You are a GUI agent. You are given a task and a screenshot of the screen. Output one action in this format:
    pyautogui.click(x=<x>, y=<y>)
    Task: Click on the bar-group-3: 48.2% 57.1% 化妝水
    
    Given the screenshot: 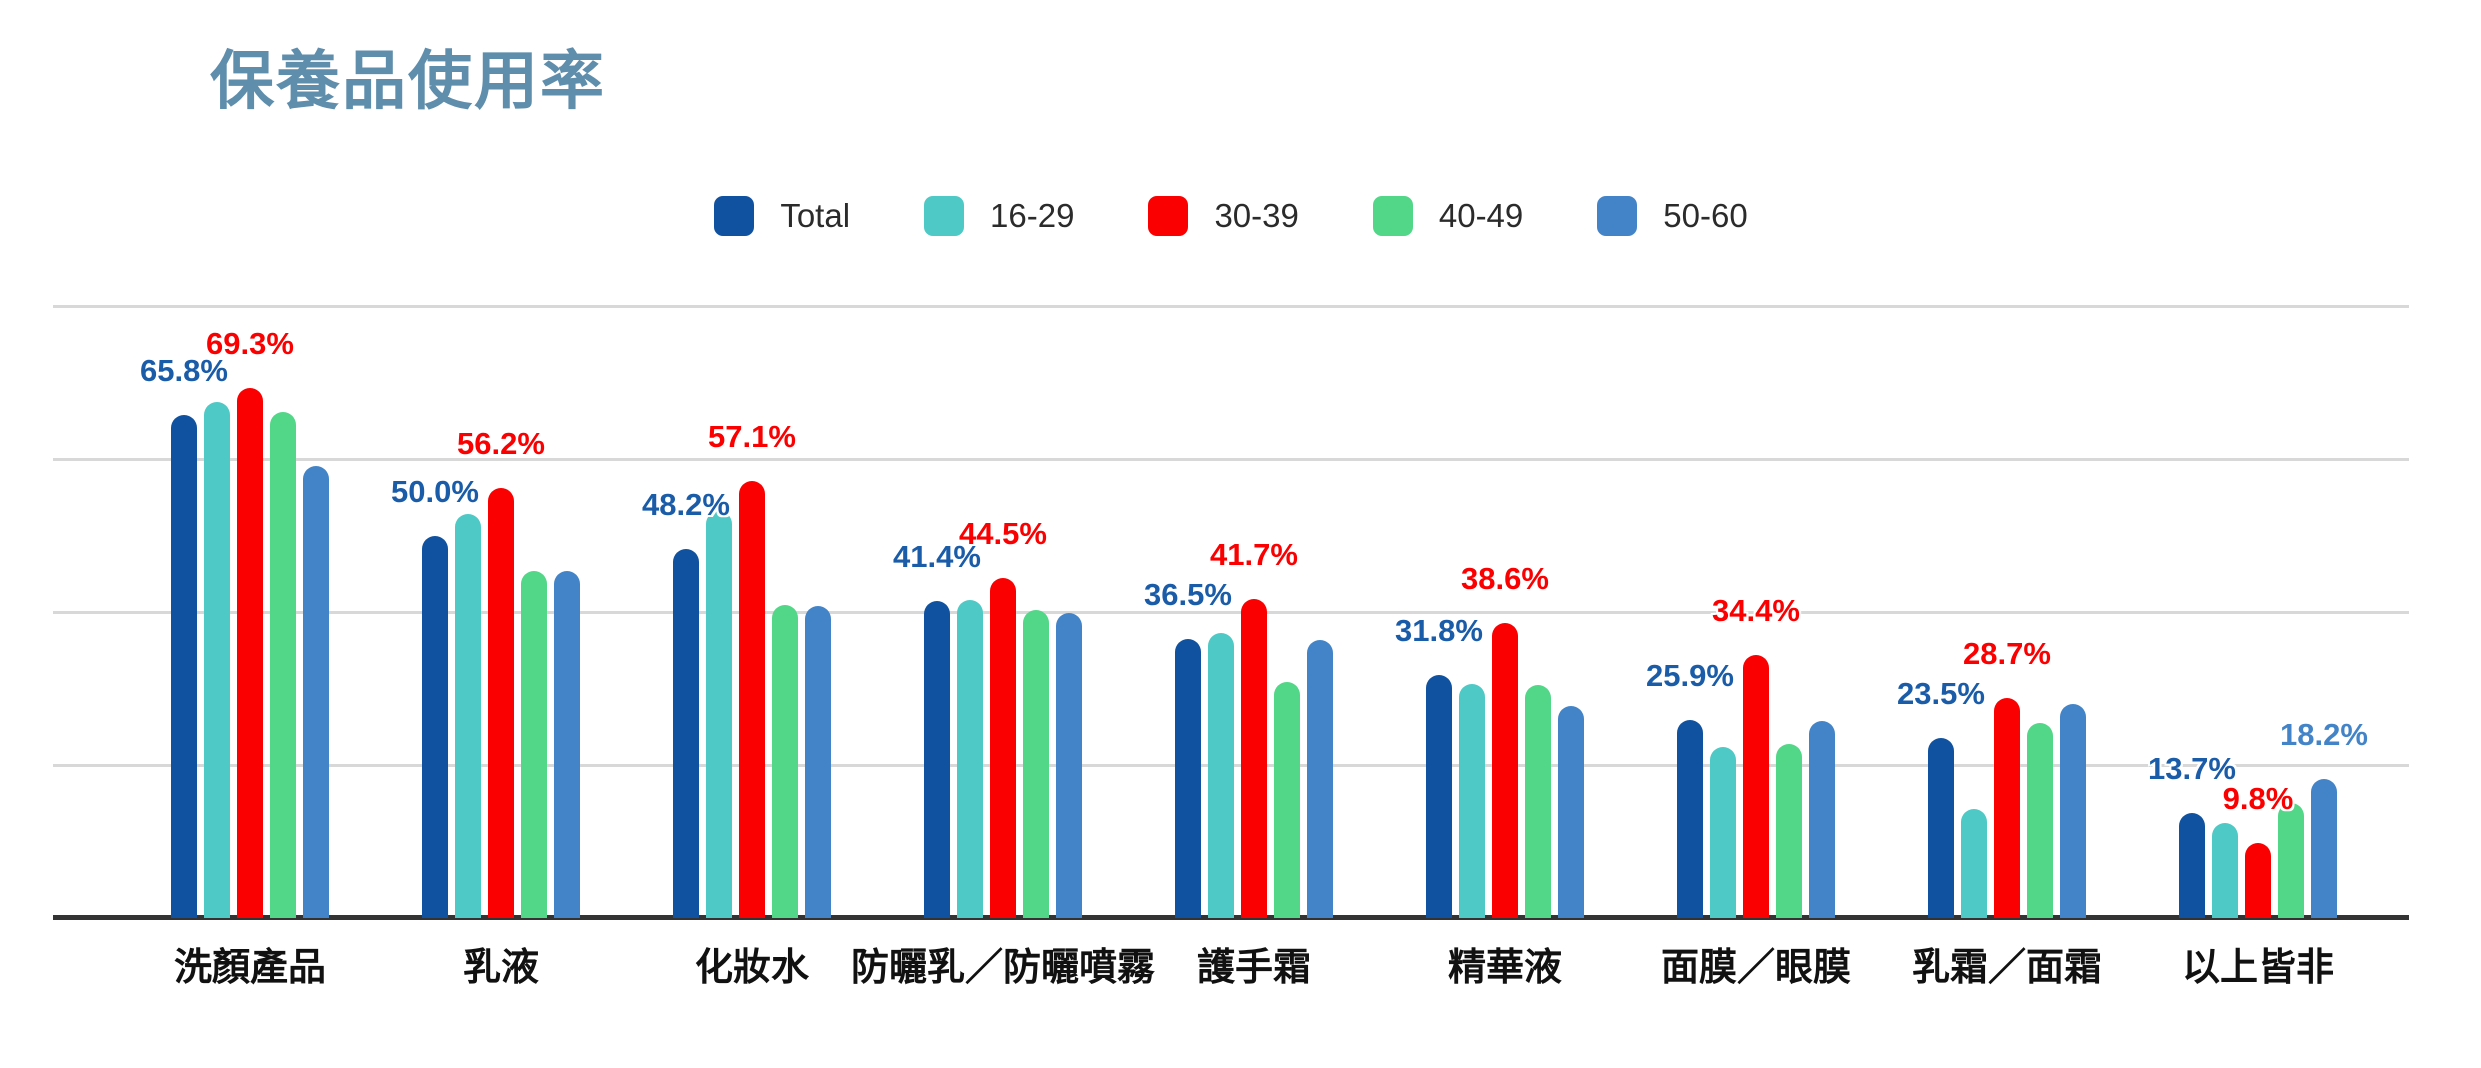 What is the action you would take?
    pyautogui.click(x=736, y=571)
    